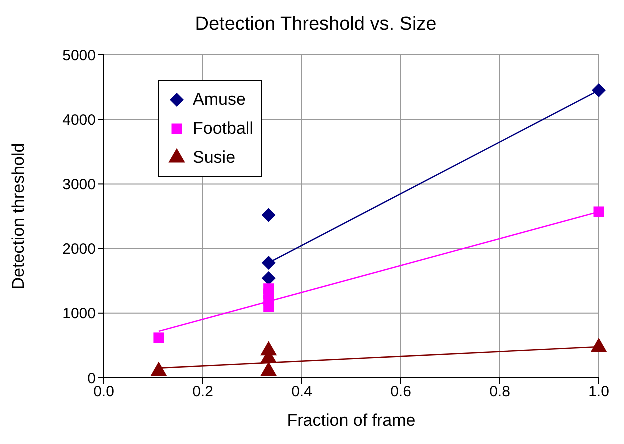 Image resolution: width=624 pixels, height=444 pixels. What do you see at coordinates (219, 100) in the screenshot?
I see `legend-label: Amuse` at bounding box center [219, 100].